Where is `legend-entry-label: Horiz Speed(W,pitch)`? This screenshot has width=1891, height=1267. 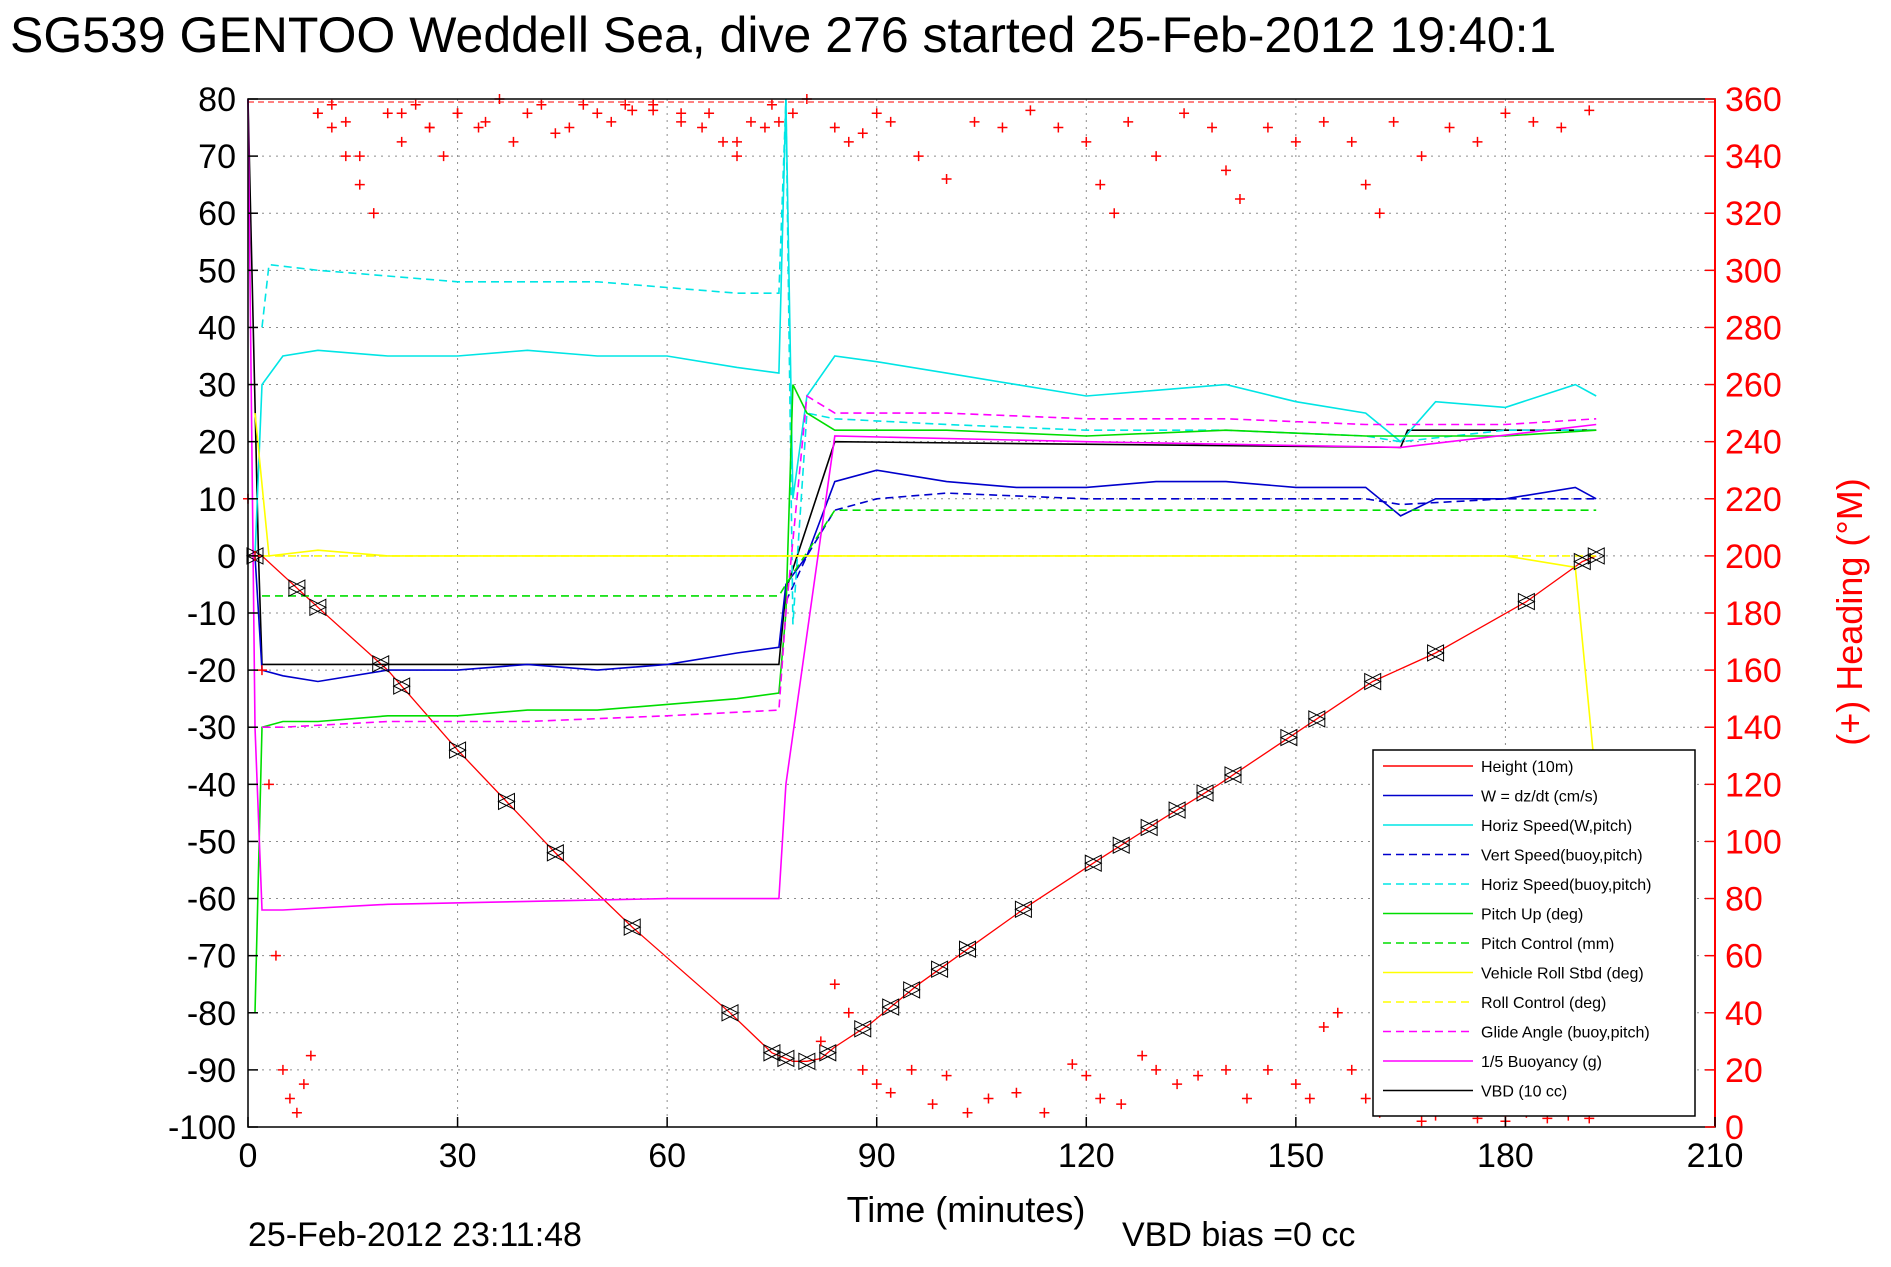
legend-entry-label: Horiz Speed(W,pitch) is located at coordinates (1556, 826).